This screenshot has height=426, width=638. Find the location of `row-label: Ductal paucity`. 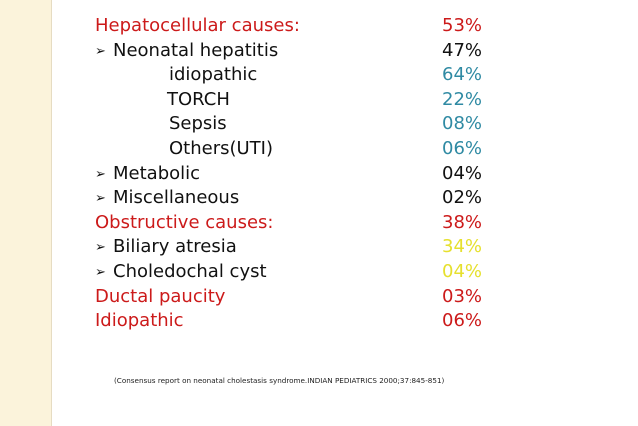

row-label: Ductal paucity is located at coordinates (160, 296).